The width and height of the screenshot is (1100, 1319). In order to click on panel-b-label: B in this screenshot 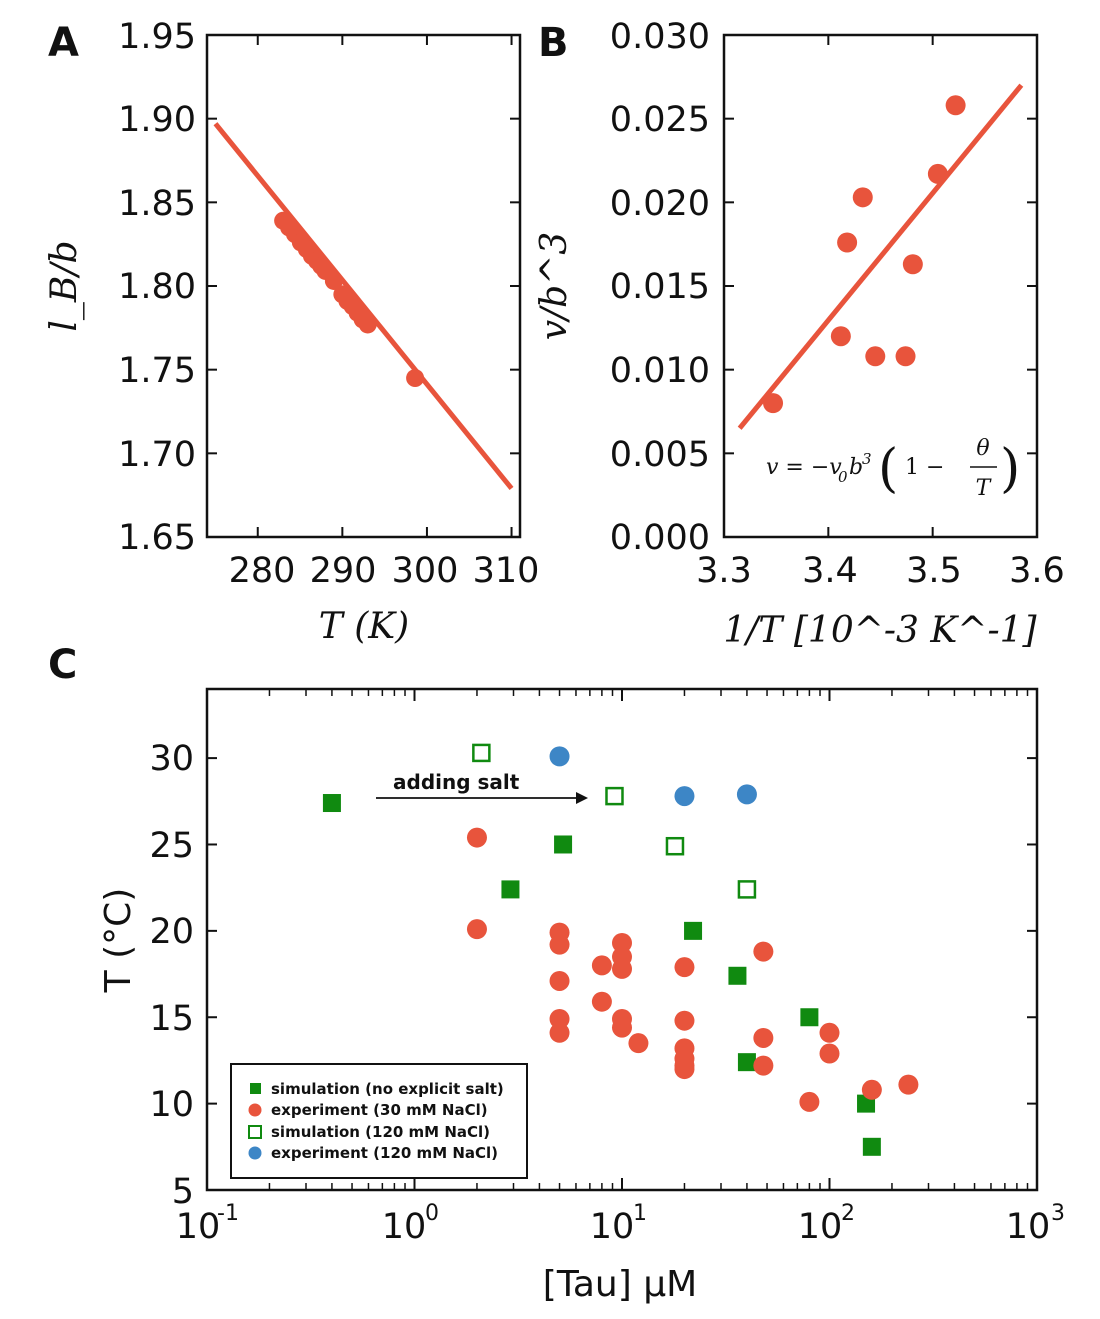, I will do `click(553, 43)`.